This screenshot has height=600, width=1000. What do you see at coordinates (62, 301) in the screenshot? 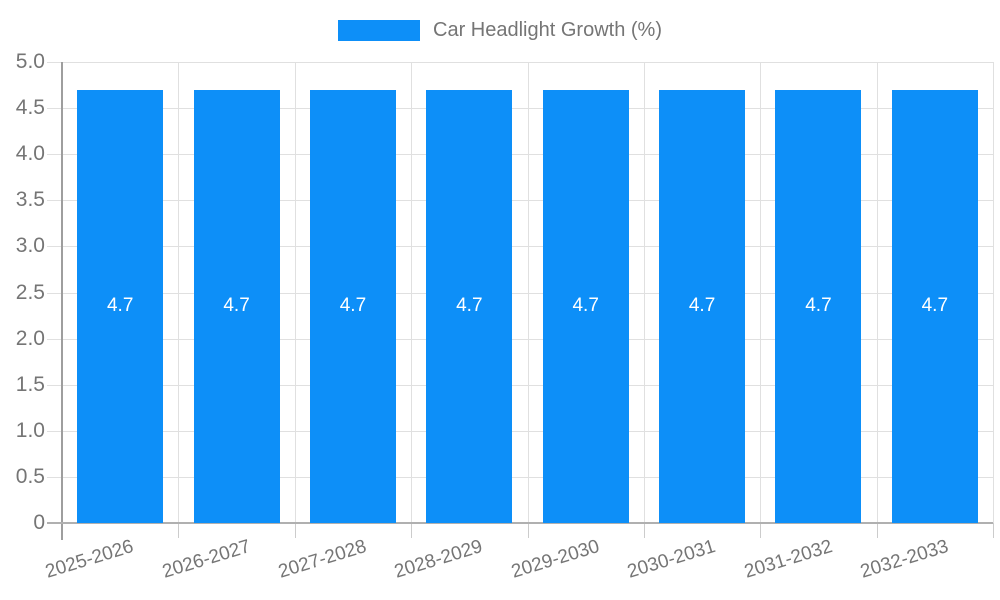
I see `y-axis-line` at bounding box center [62, 301].